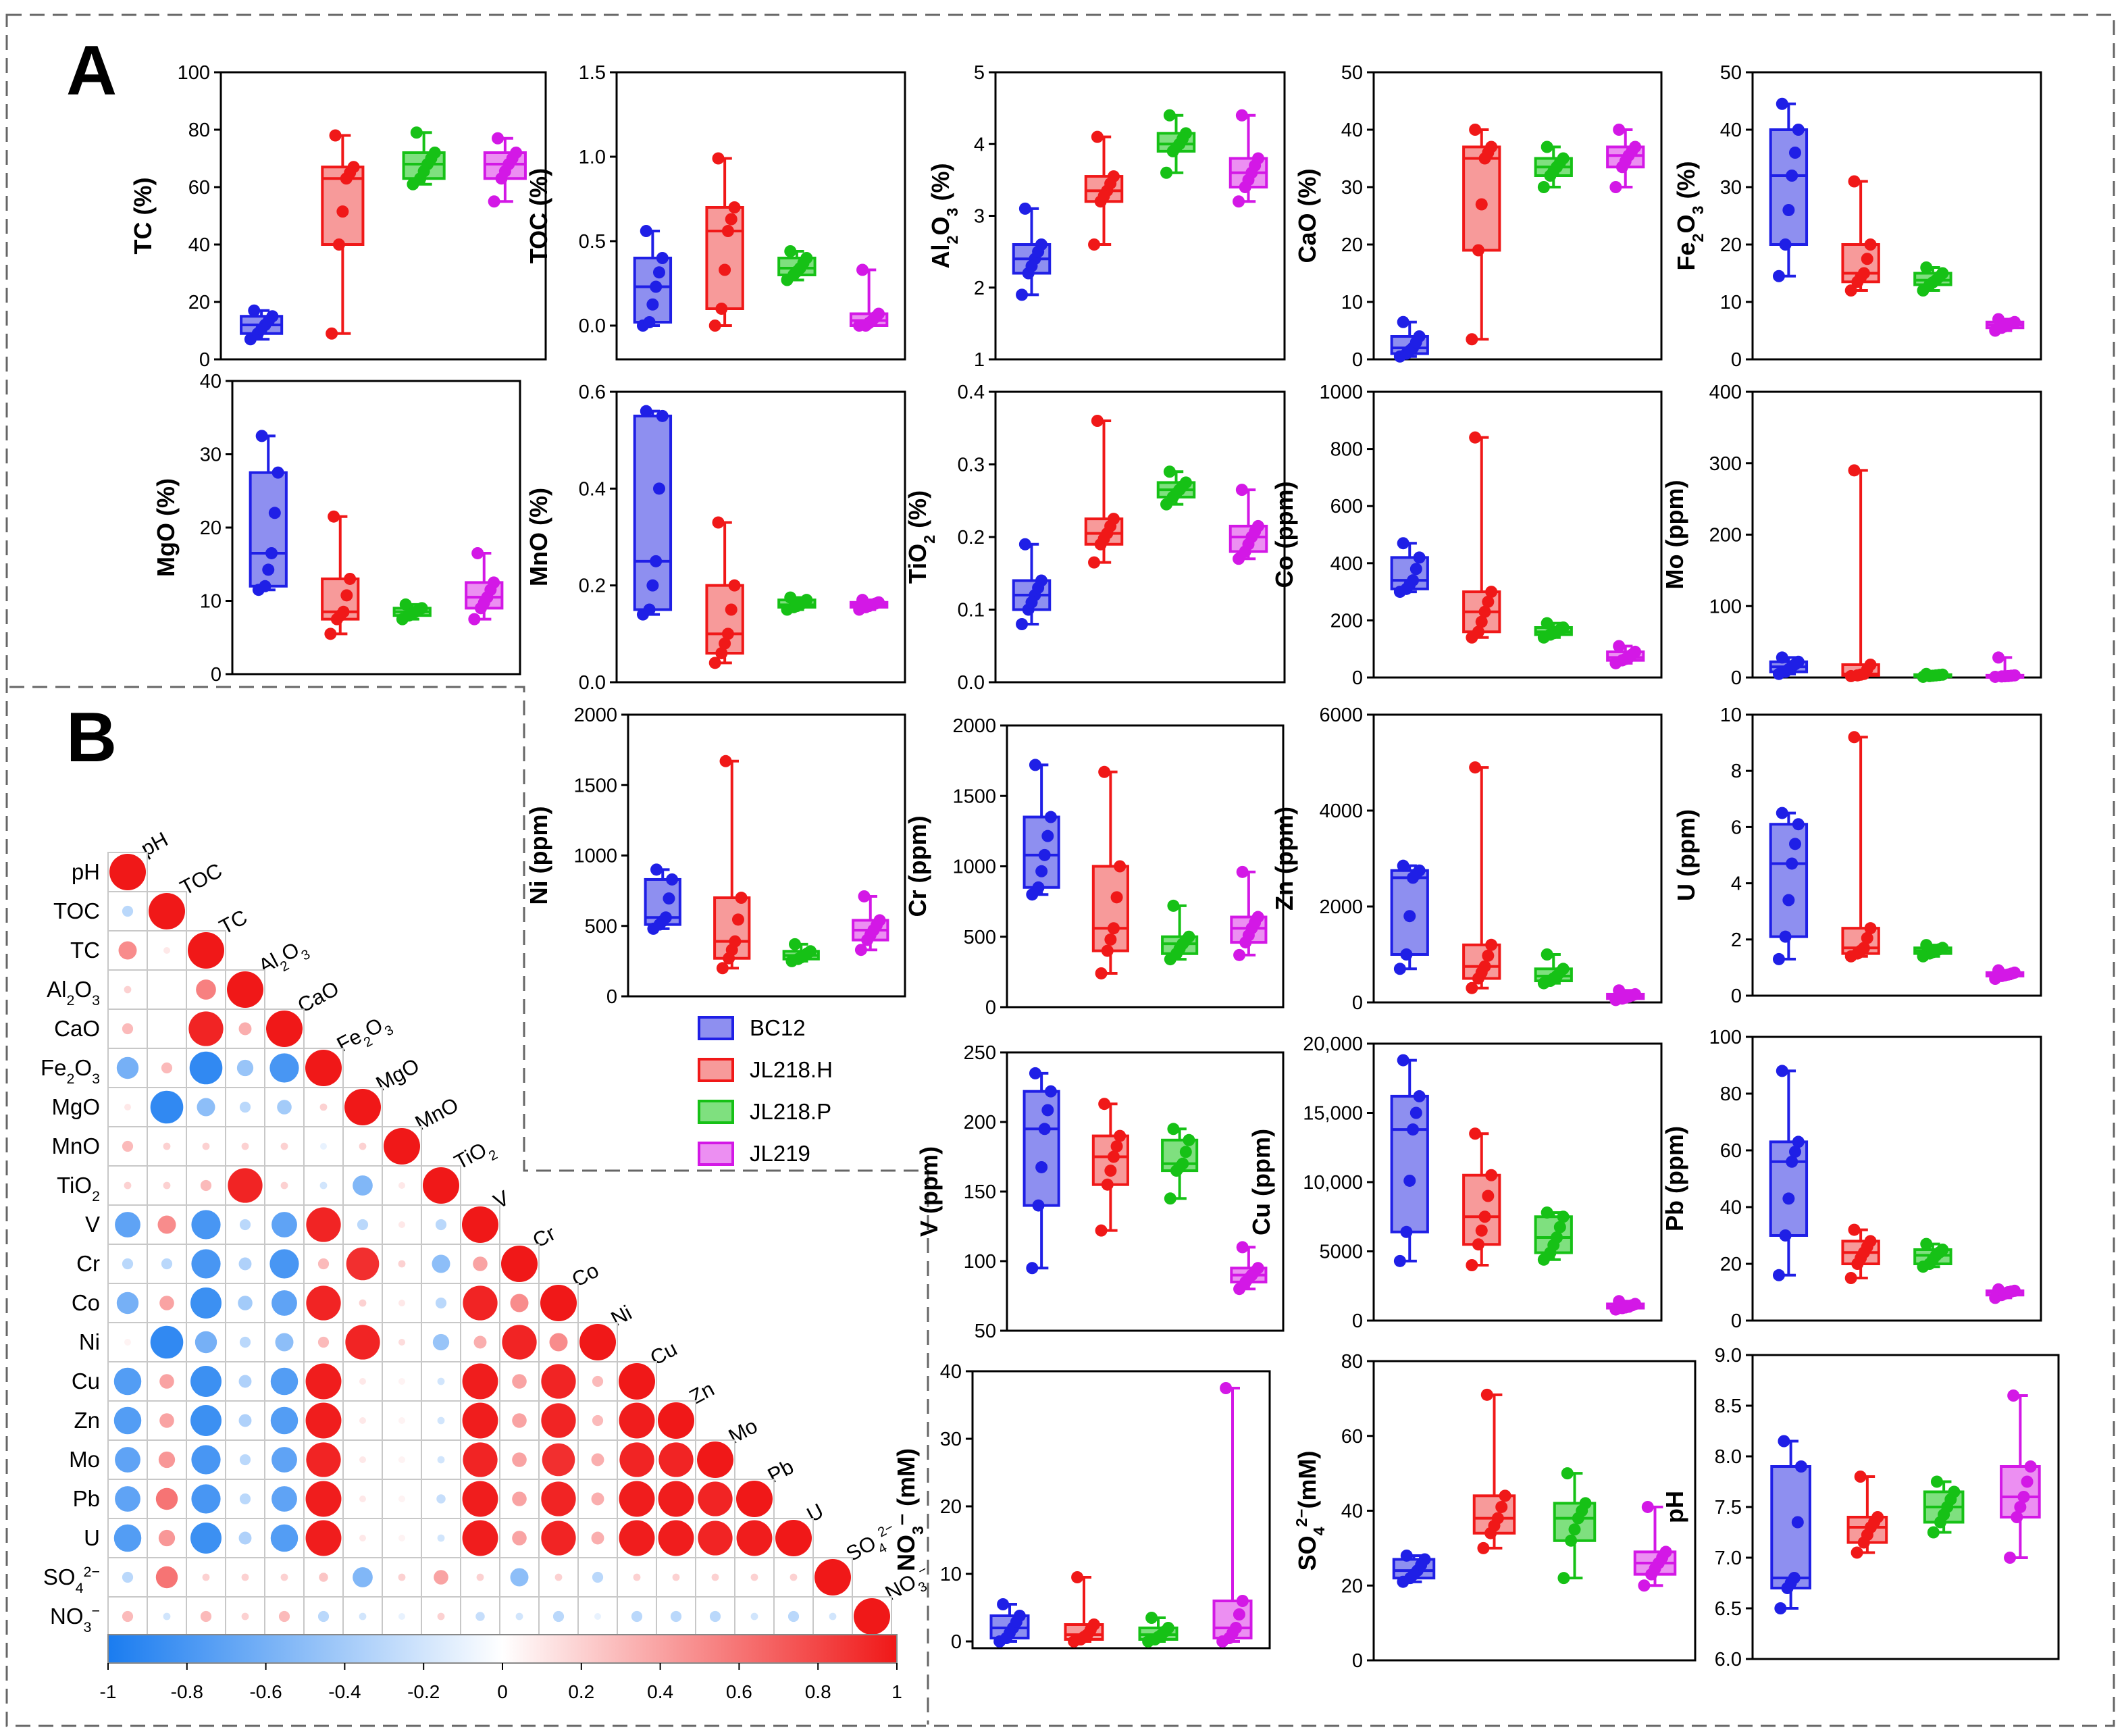  I want to click on y-axis-label-part-0: Mo (ppm), so click(1674, 535).